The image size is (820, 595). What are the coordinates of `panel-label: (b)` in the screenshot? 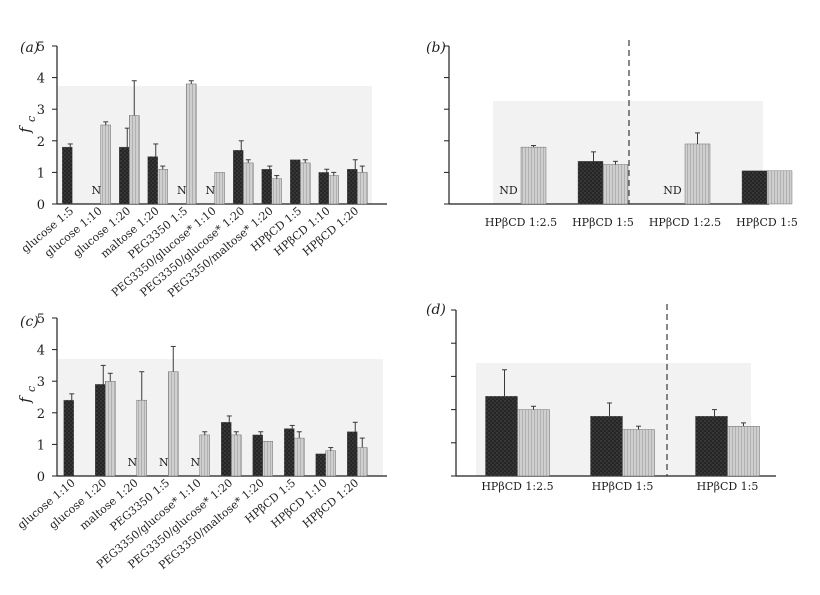 It's located at (436, 48).